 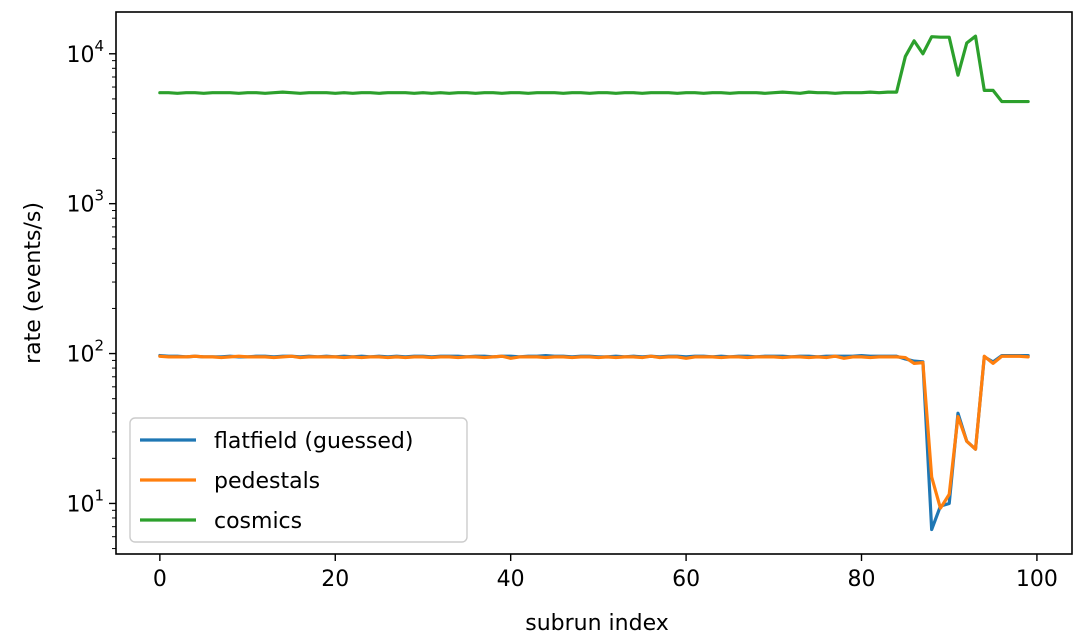 I want to click on y-tick-label: 10², so click(x=85, y=352).